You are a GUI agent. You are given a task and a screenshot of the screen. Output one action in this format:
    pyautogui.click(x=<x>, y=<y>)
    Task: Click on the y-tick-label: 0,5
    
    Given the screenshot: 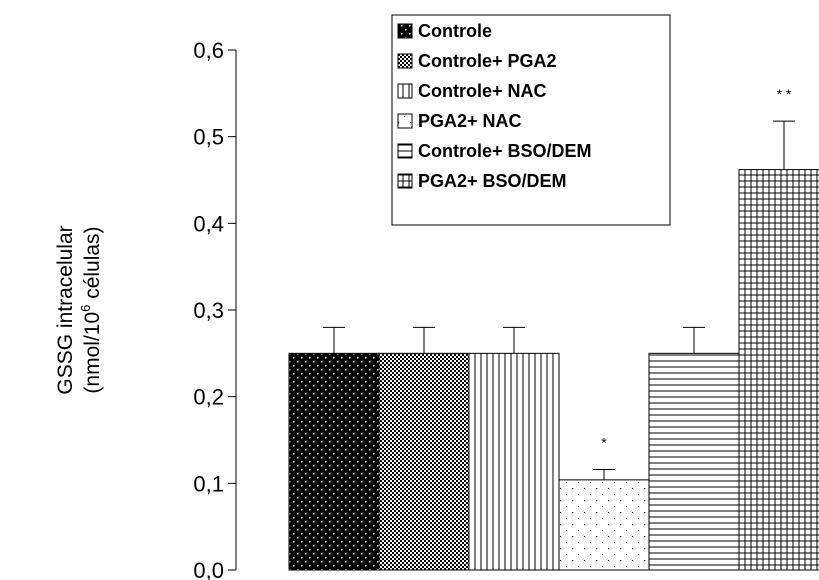 What is the action you would take?
    pyautogui.click(x=208, y=137)
    